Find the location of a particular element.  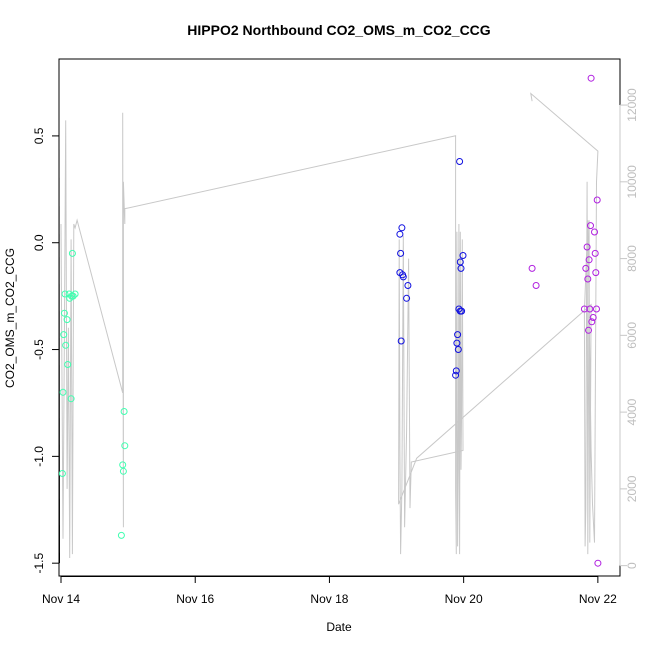

y-tick-label: -0.5 is located at coordinates (39, 349).